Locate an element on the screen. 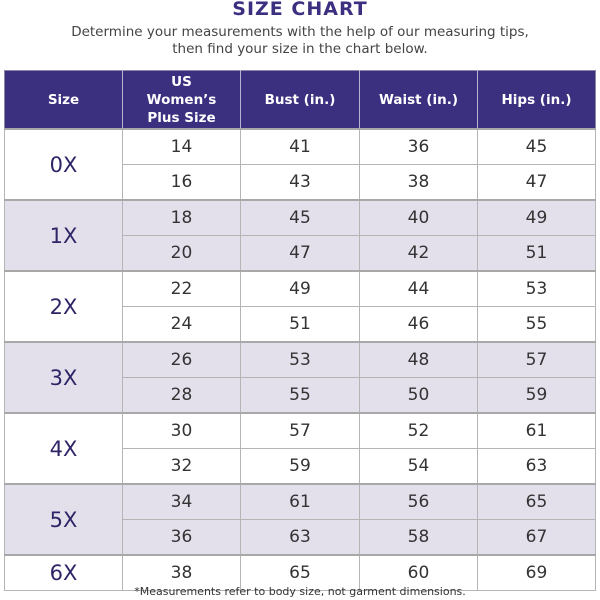  bust-cell: 53 is located at coordinates (300, 359).